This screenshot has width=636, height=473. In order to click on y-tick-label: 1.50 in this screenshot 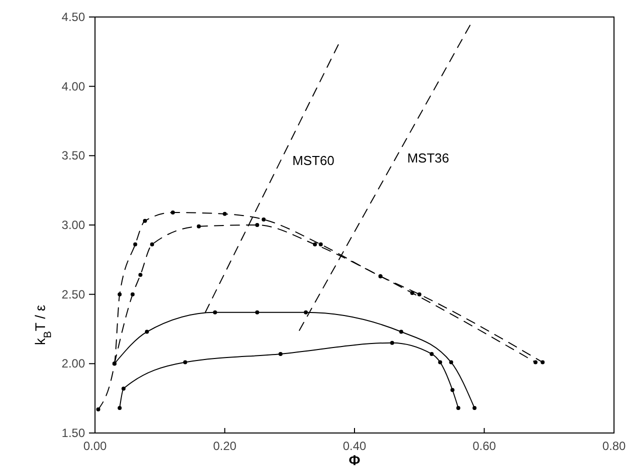, I will do `click(74, 433)`.